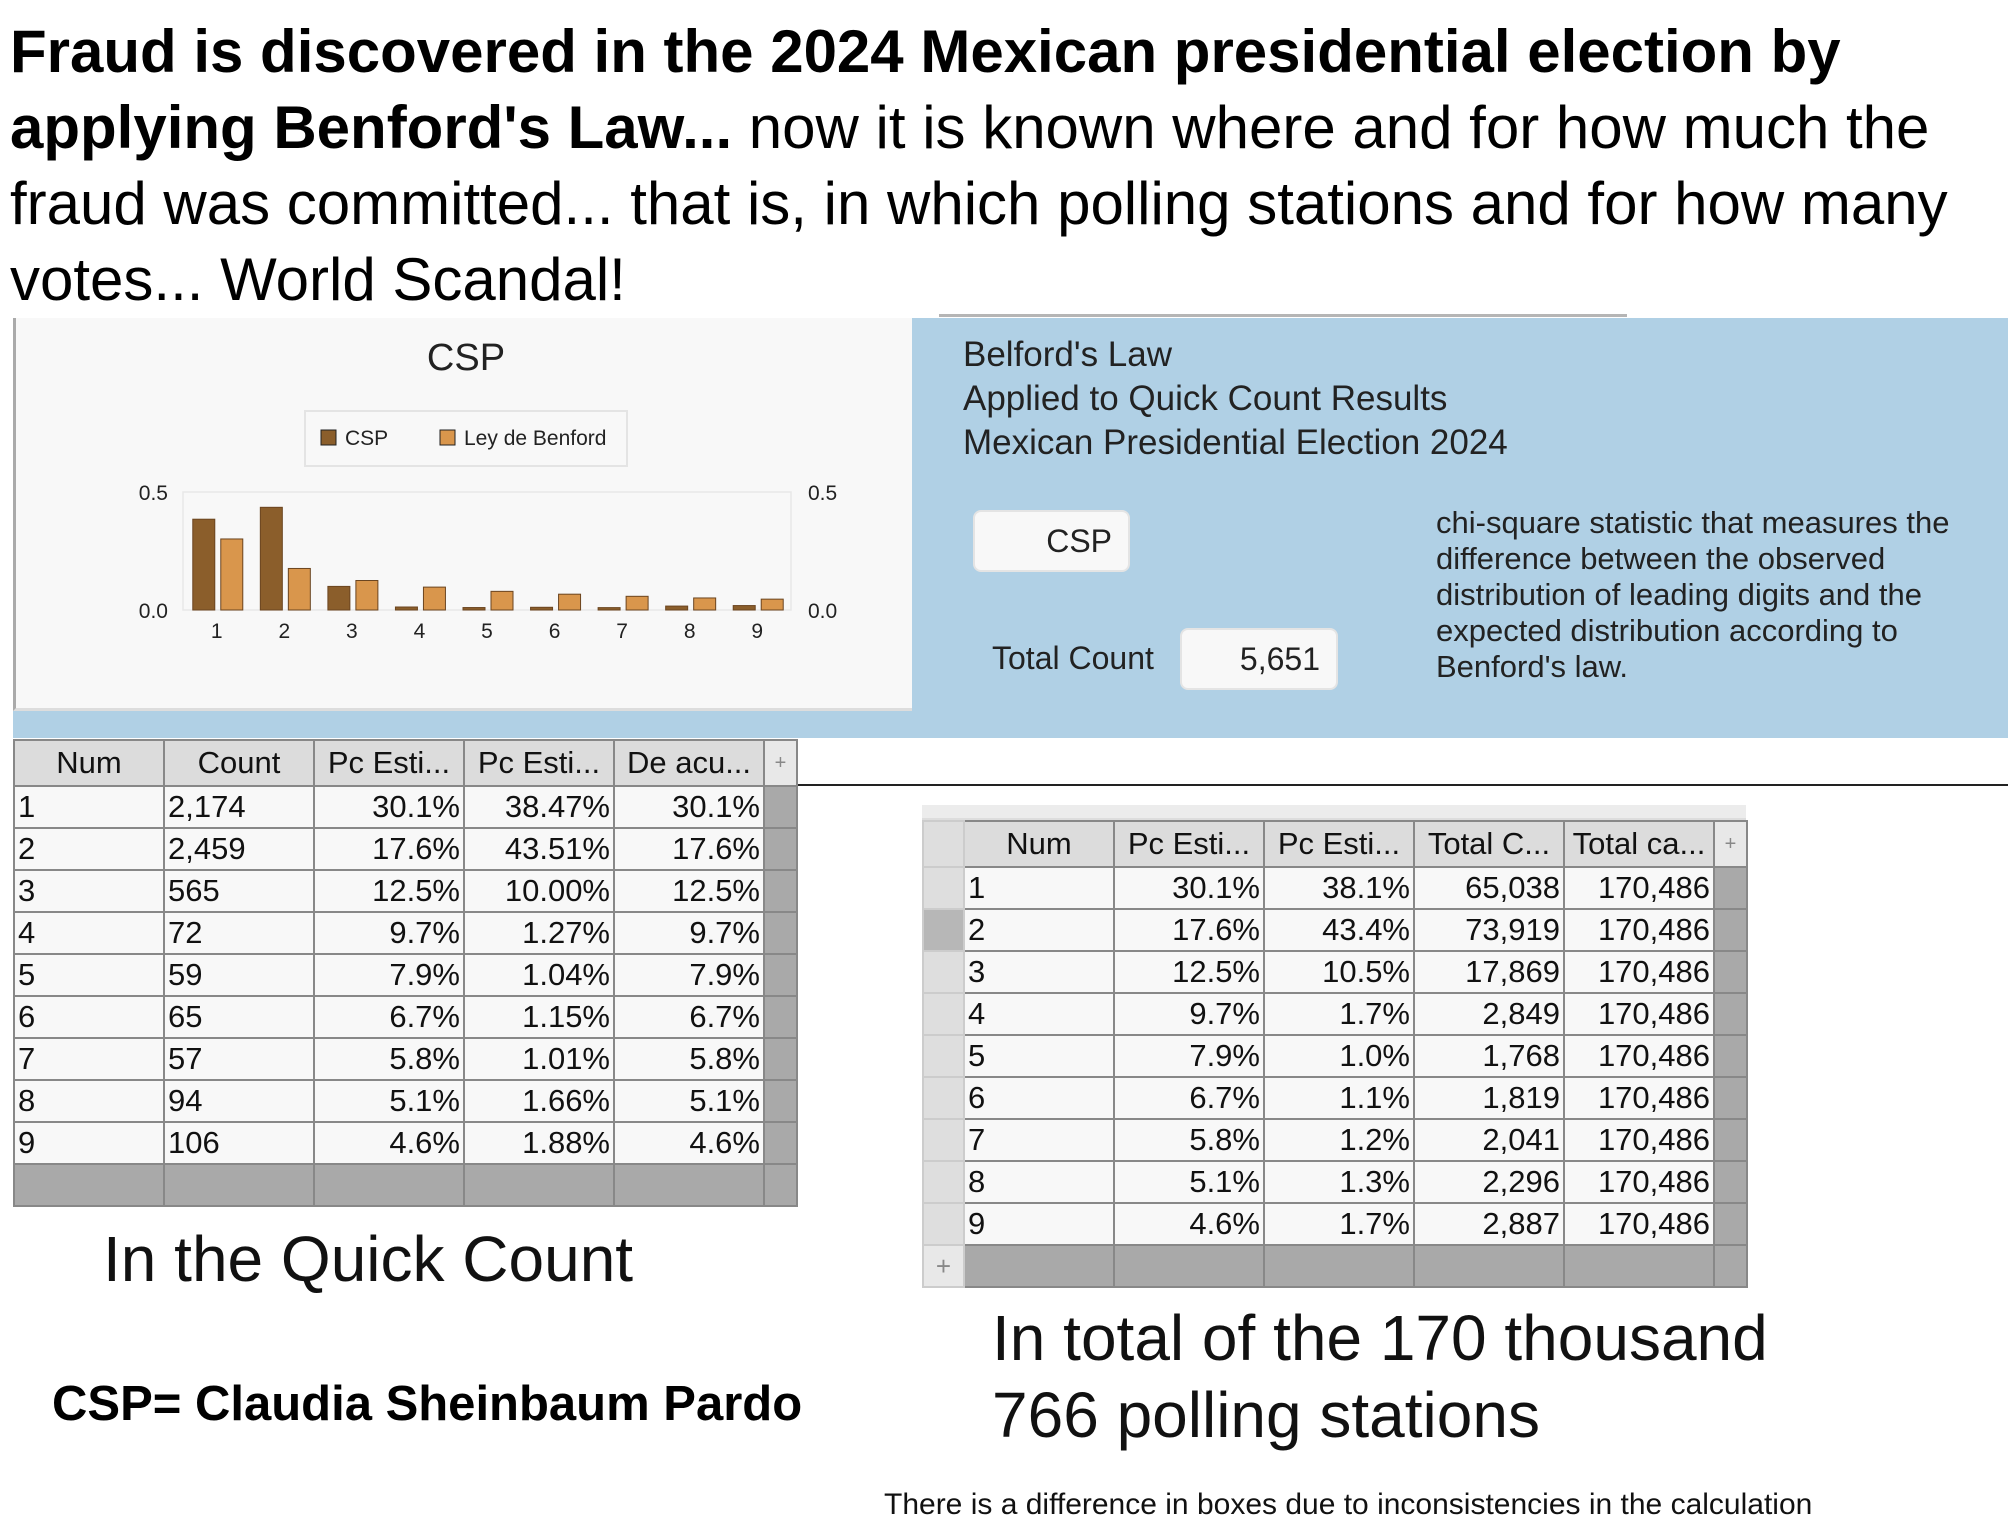  What do you see at coordinates (1489, 1140) in the screenshot?
I see `table-cell: 2,041` at bounding box center [1489, 1140].